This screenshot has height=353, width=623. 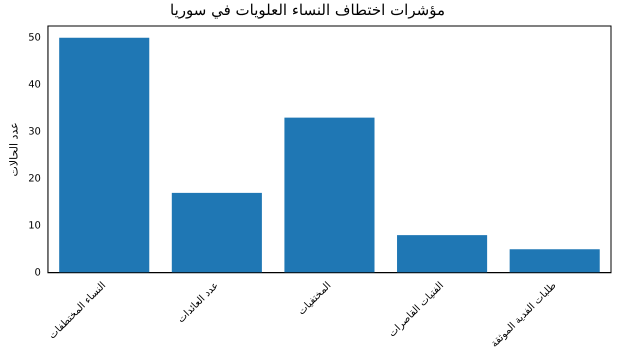 What do you see at coordinates (307, 9) in the screenshot?
I see `chart-title: مؤشرات اختطاف النساء العلويات في سوريا` at bounding box center [307, 9].